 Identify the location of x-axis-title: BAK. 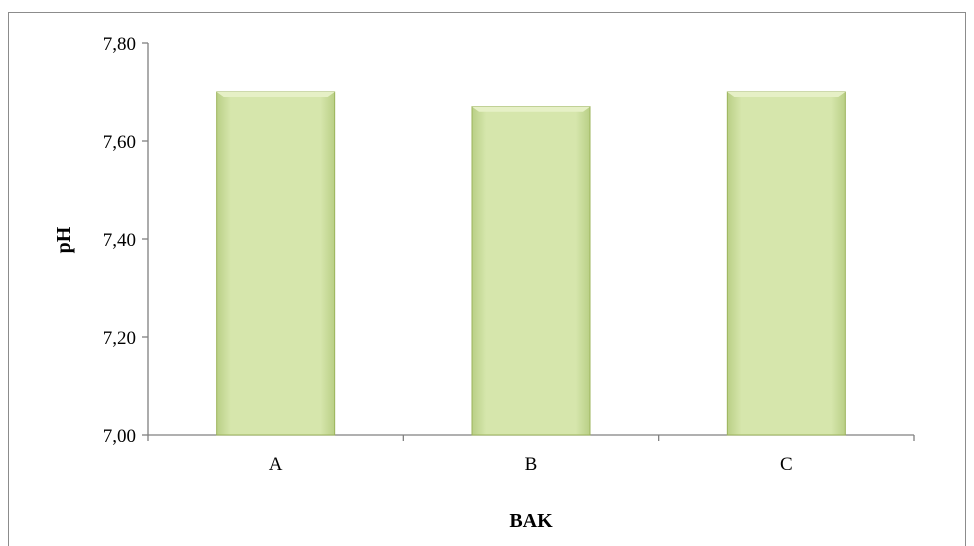
(531, 521).